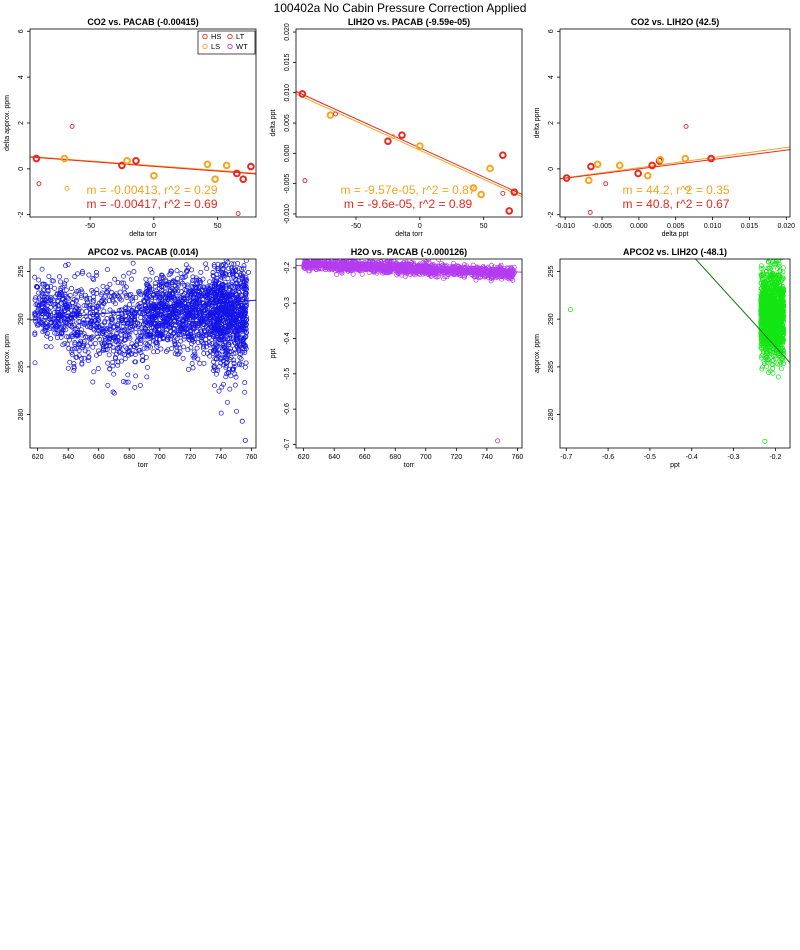 The width and height of the screenshot is (800, 950). I want to click on y-tick-label: 6, so click(551, 31).